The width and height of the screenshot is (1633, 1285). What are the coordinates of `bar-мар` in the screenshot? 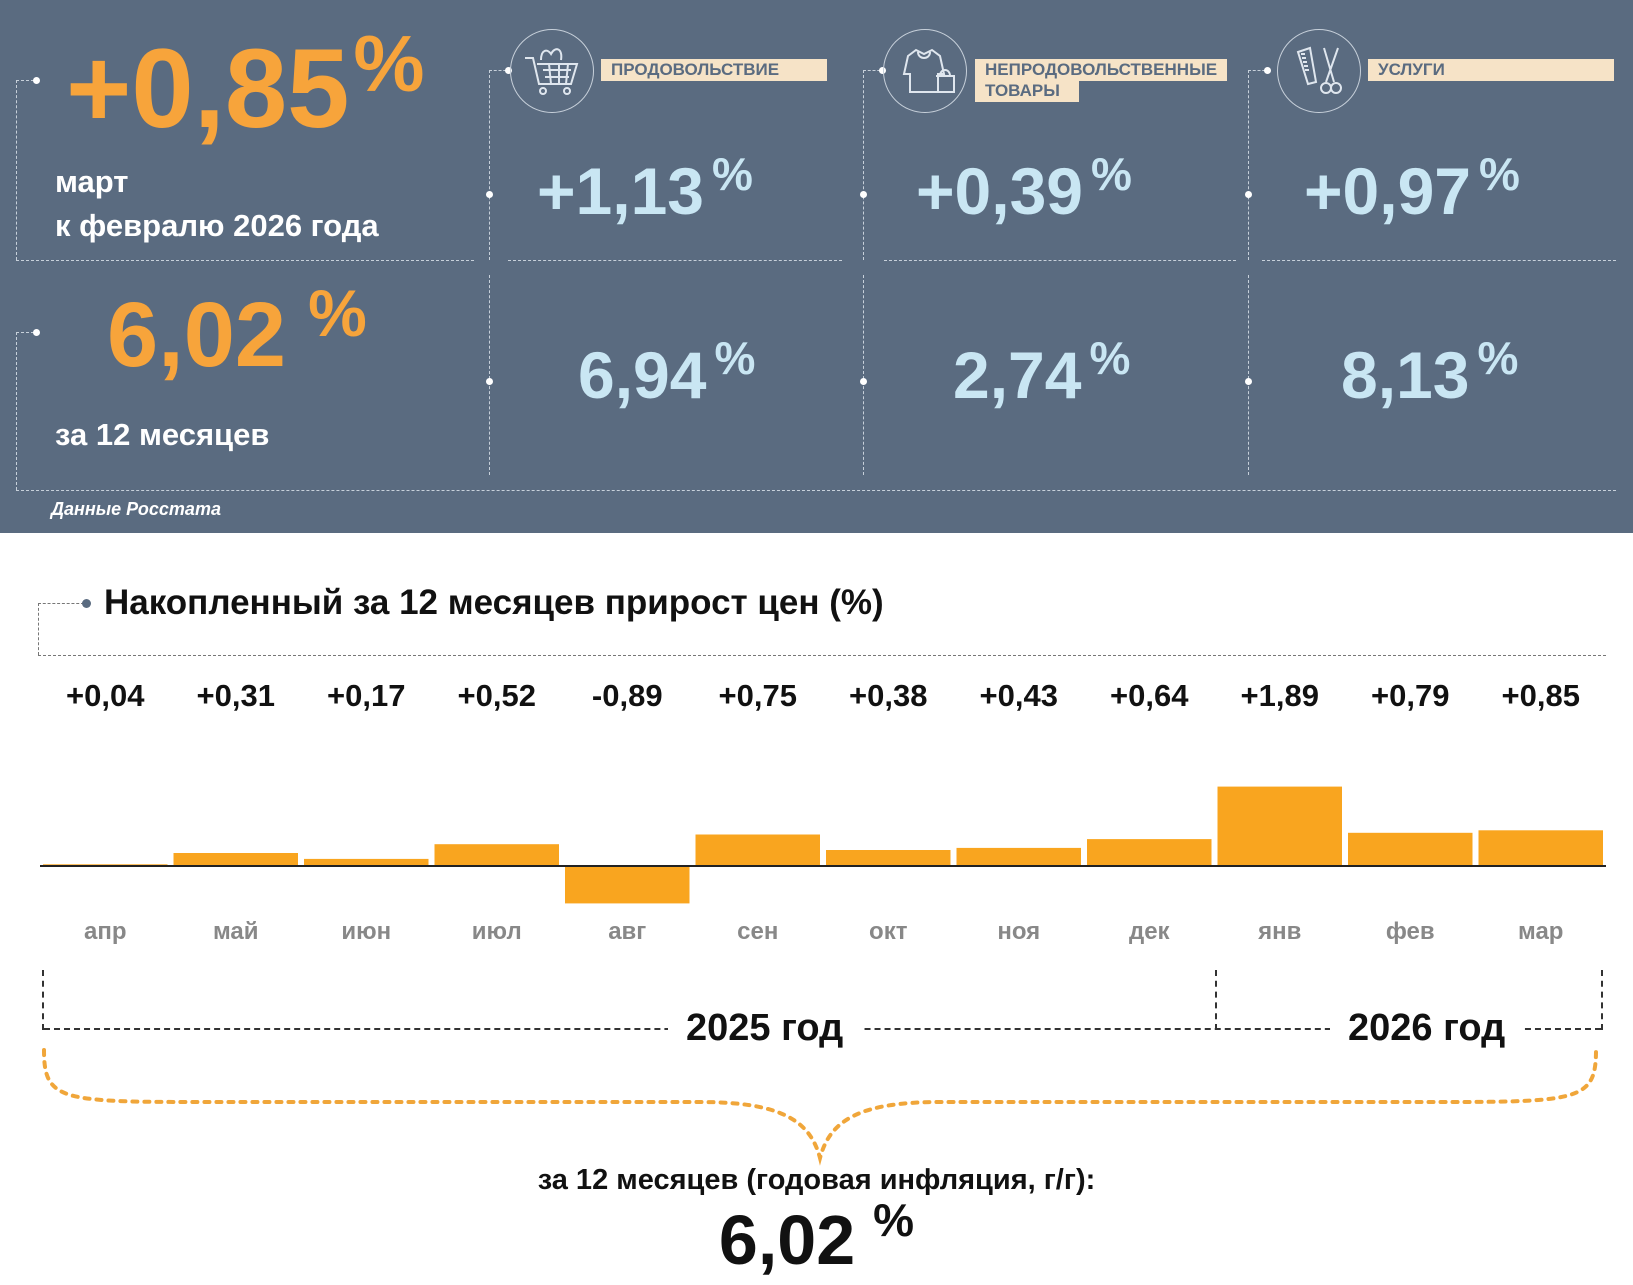 It's located at (1540, 848).